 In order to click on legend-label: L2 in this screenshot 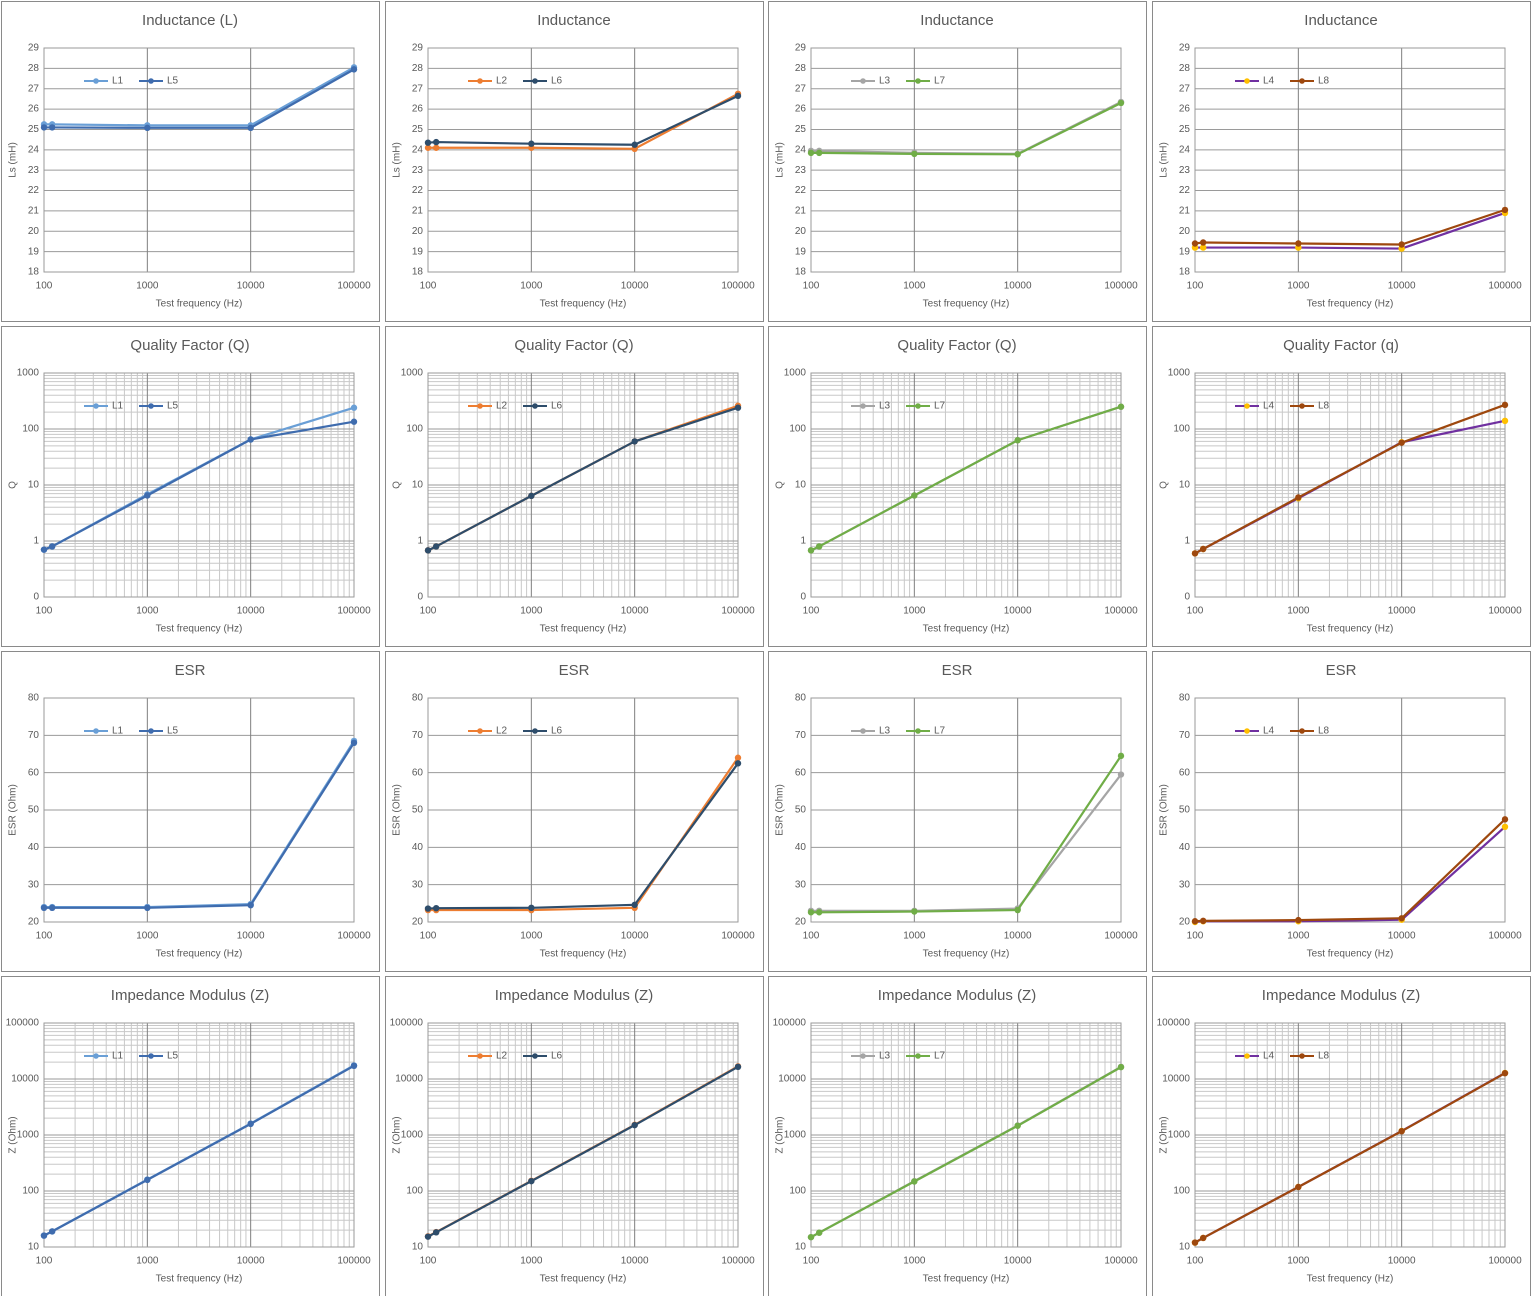, I will do `click(502, 1056)`.